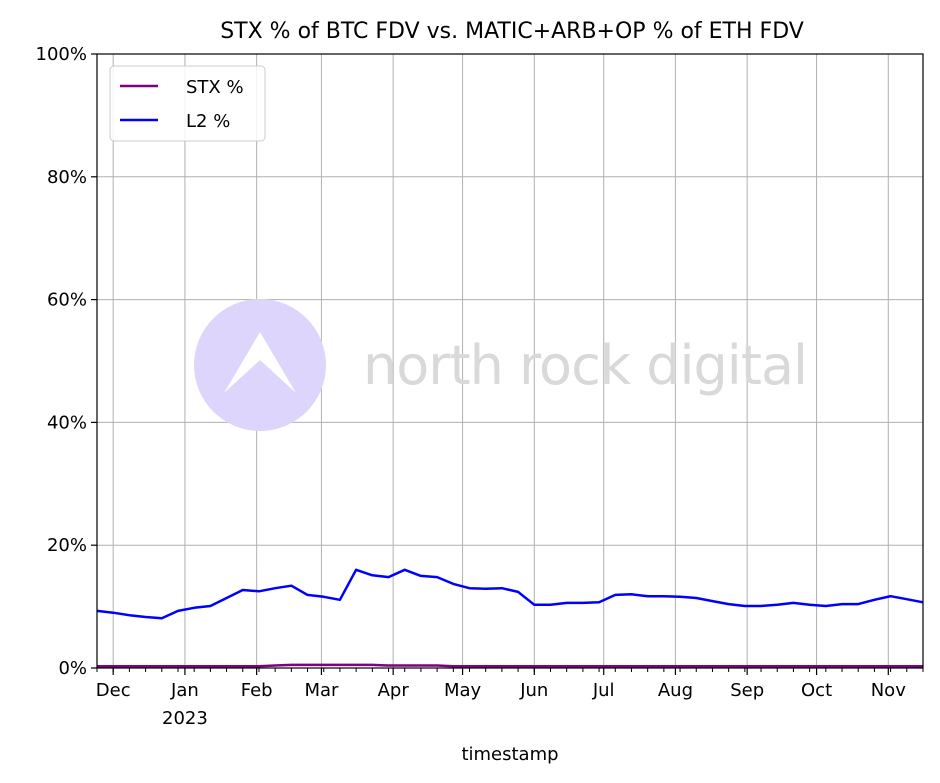  I want to click on y-tick-label: 20%, so click(67, 545).